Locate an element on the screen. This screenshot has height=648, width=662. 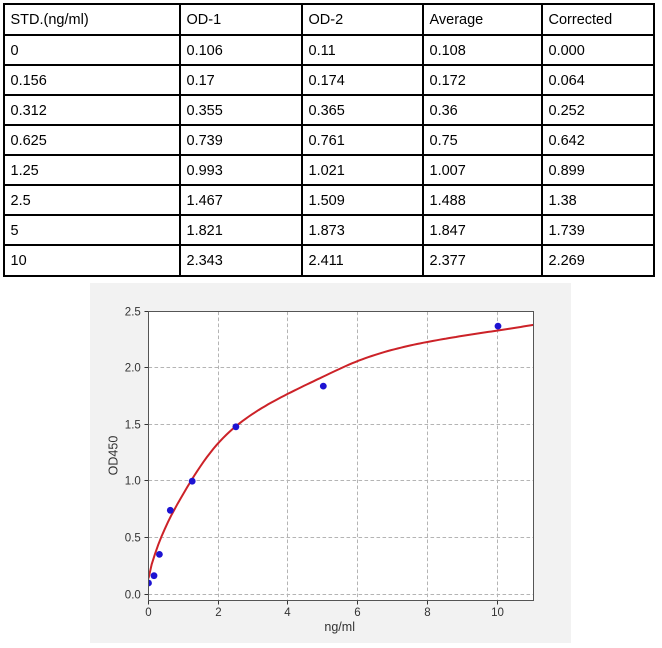
svg-text: 2 is located at coordinates (218, 613).